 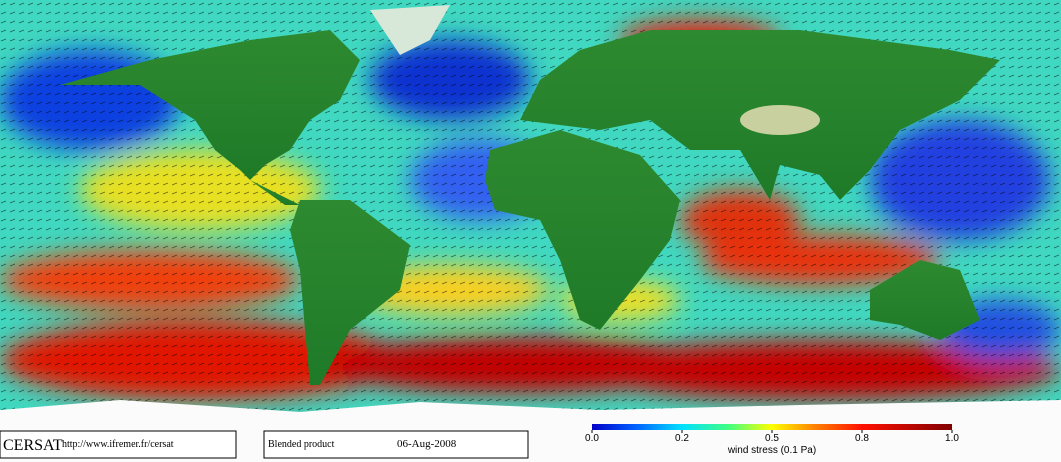 I want to click on product: Blended product, so click(x=301, y=444).